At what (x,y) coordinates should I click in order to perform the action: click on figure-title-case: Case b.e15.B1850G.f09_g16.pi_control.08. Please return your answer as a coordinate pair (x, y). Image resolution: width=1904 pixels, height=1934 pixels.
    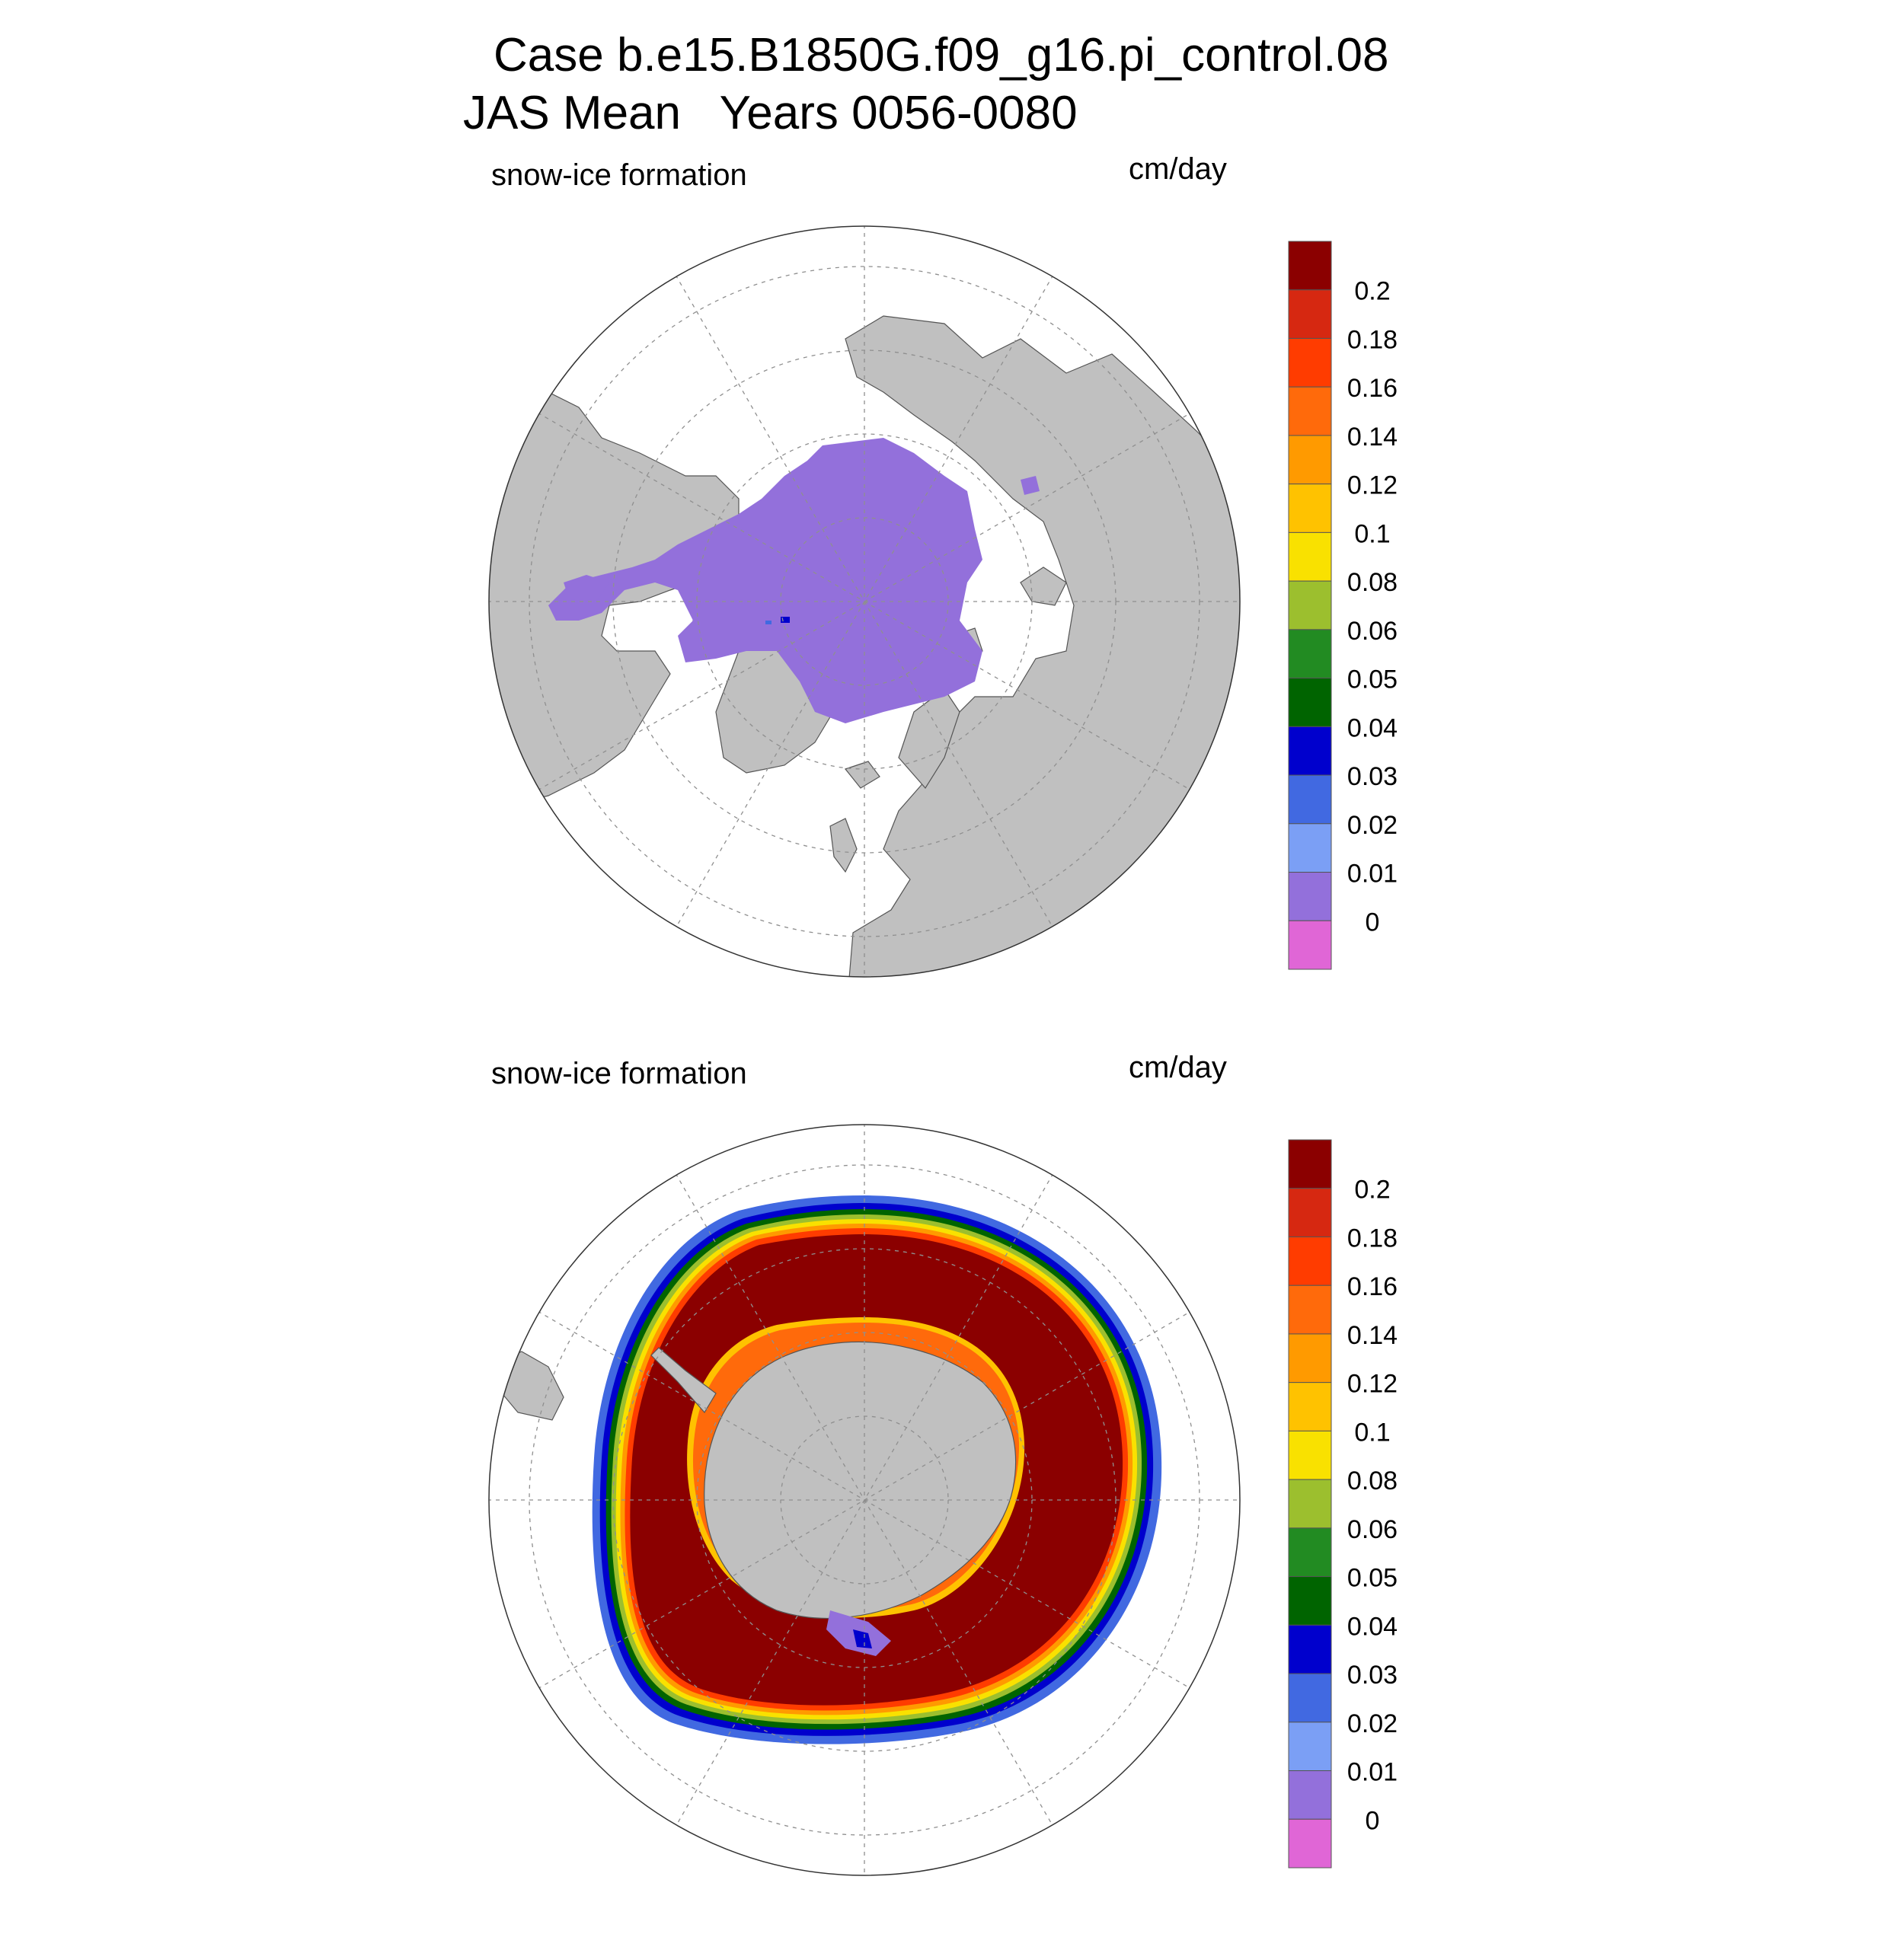
    Looking at the image, I should click on (941, 55).